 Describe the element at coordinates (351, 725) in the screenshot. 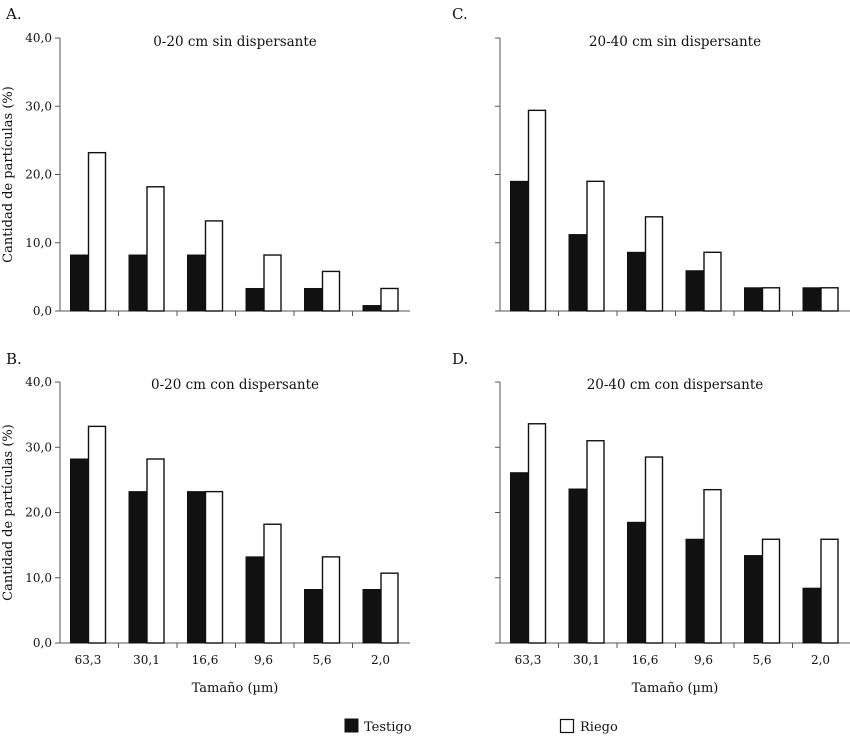

I see `legend-swatch-testigo` at that location.